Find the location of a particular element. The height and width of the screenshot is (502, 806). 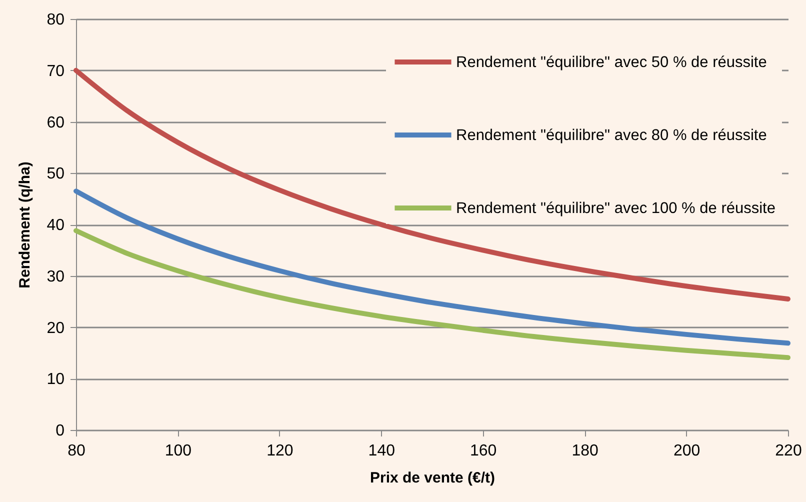

x-tick-label: 180 is located at coordinates (585, 451).